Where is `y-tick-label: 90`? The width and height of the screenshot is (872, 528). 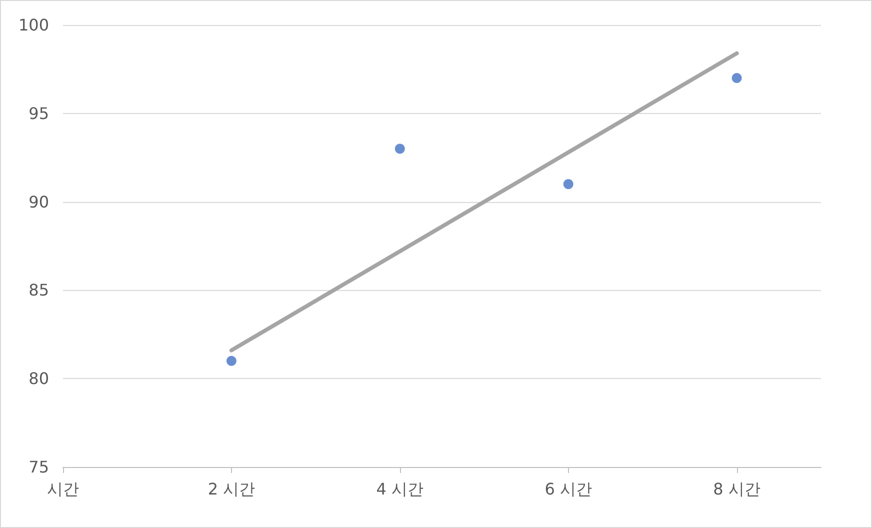 y-tick-label: 90 is located at coordinates (38, 202).